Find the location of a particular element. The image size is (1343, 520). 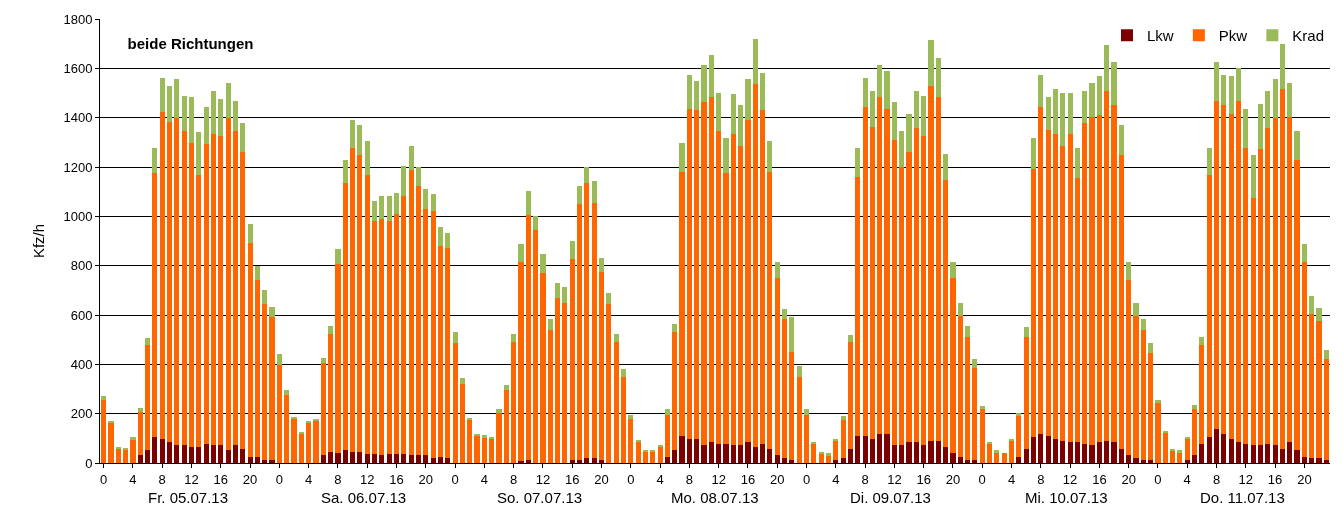

x-tick-label: 12 is located at coordinates (718, 479).